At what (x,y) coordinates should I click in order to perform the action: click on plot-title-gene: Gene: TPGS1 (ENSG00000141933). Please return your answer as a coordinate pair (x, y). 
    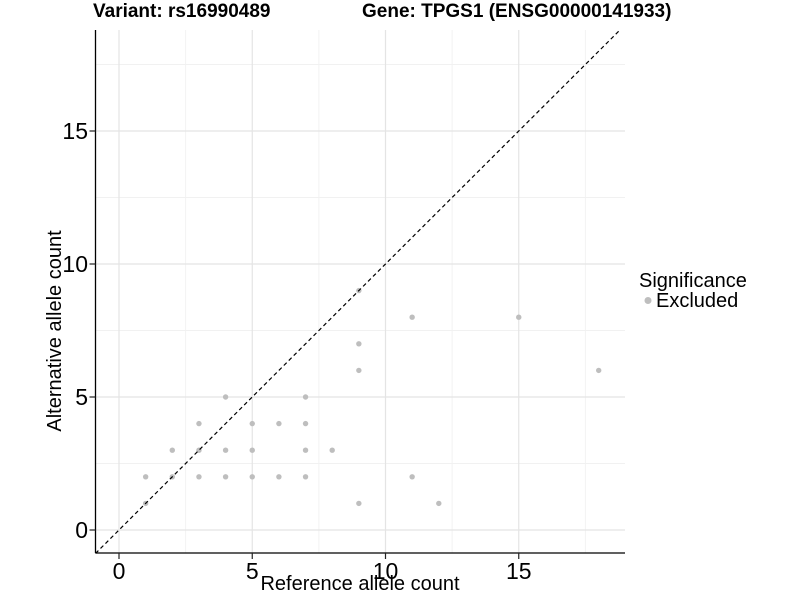
    Looking at the image, I should click on (516, 11).